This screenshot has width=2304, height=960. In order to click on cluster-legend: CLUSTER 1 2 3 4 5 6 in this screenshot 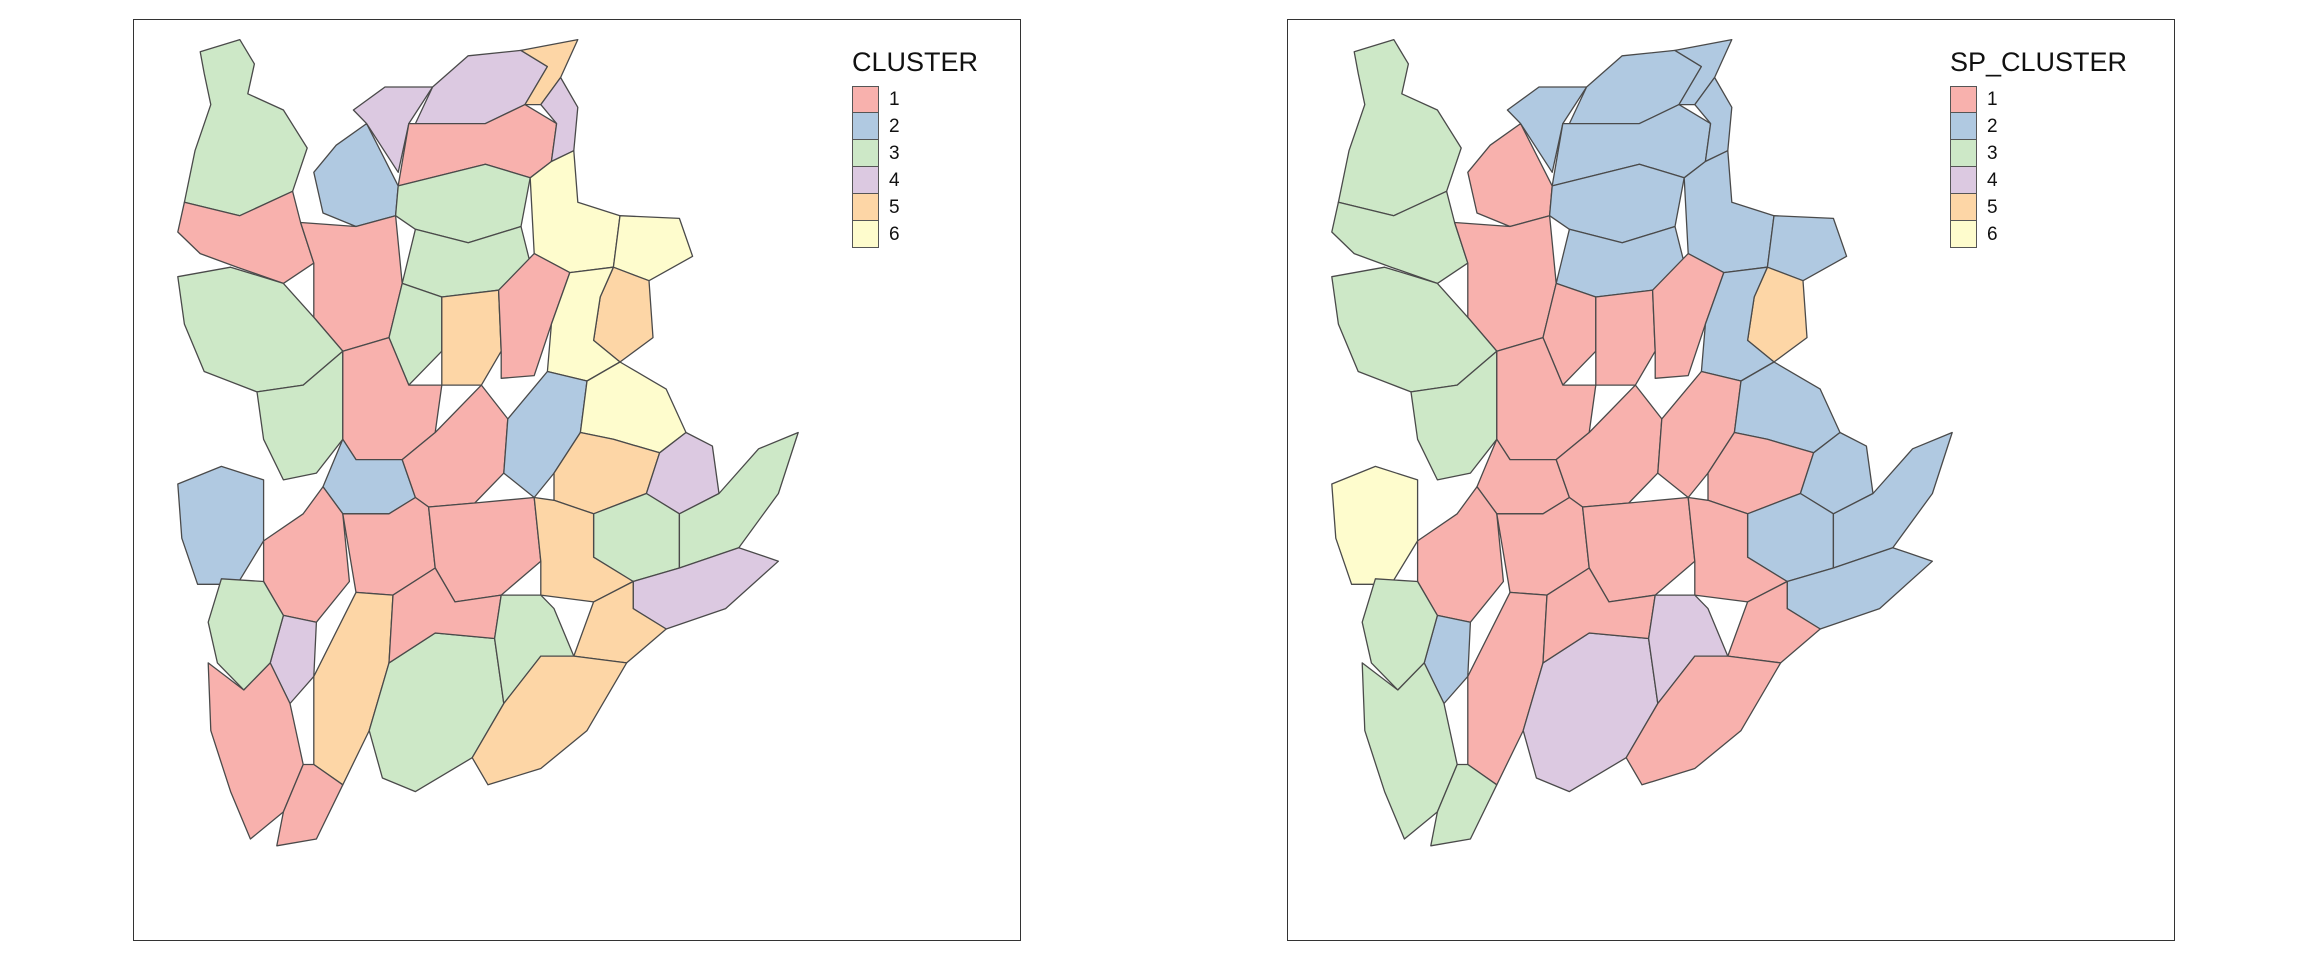, I will do `click(915, 147)`.